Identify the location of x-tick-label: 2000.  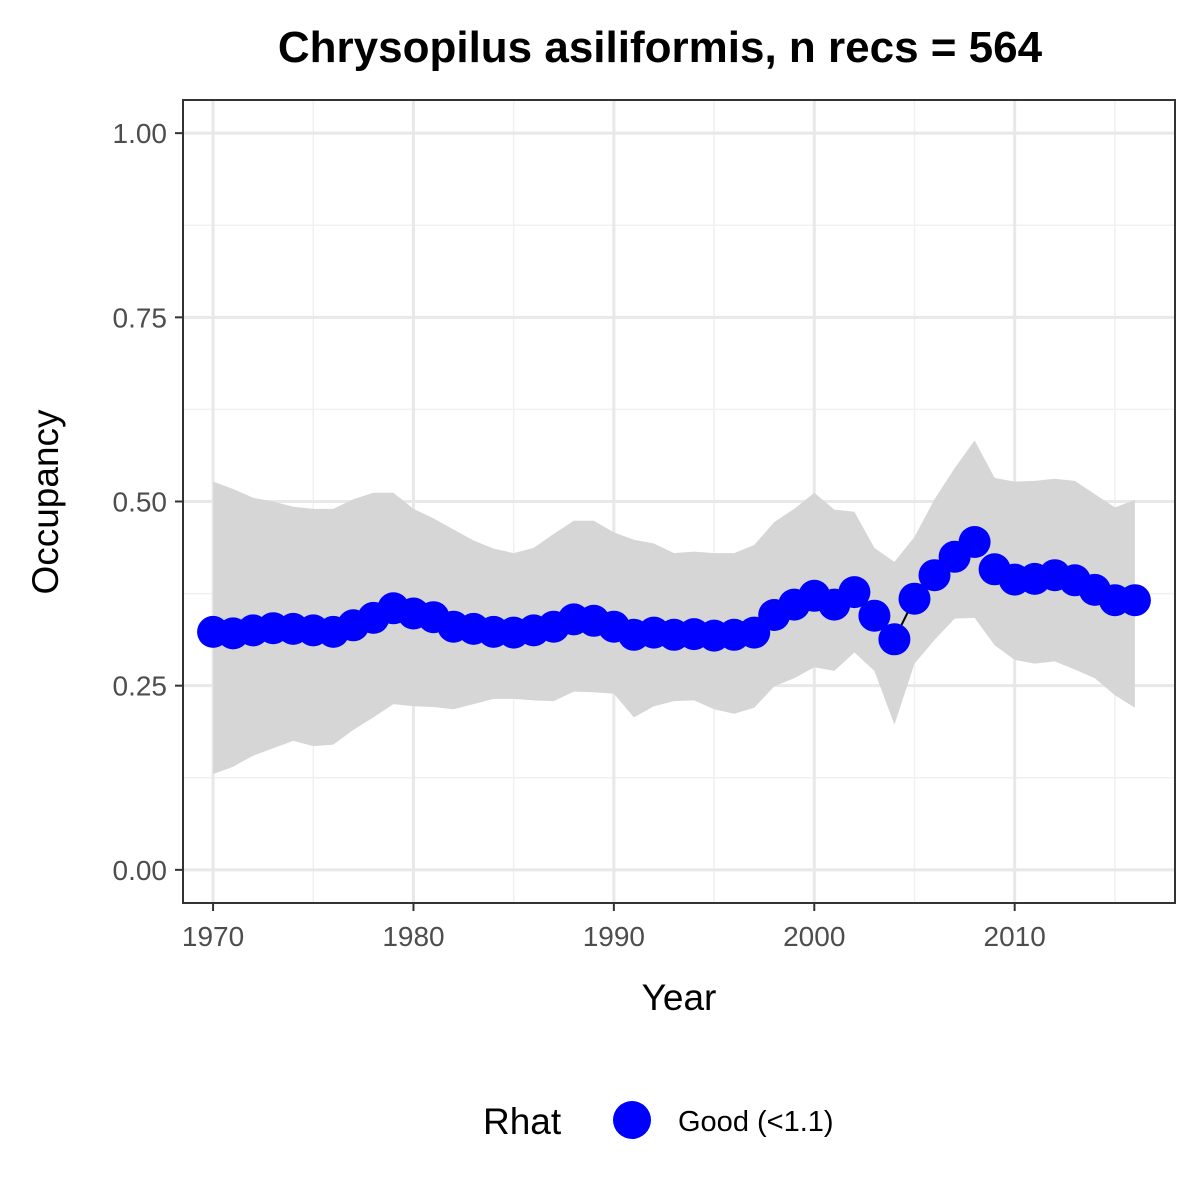
(814, 936).